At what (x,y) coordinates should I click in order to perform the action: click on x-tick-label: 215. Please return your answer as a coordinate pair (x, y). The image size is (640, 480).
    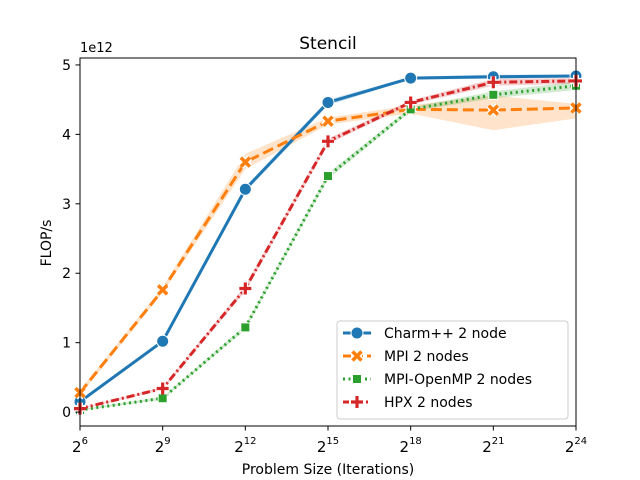
    Looking at the image, I should click on (328, 446).